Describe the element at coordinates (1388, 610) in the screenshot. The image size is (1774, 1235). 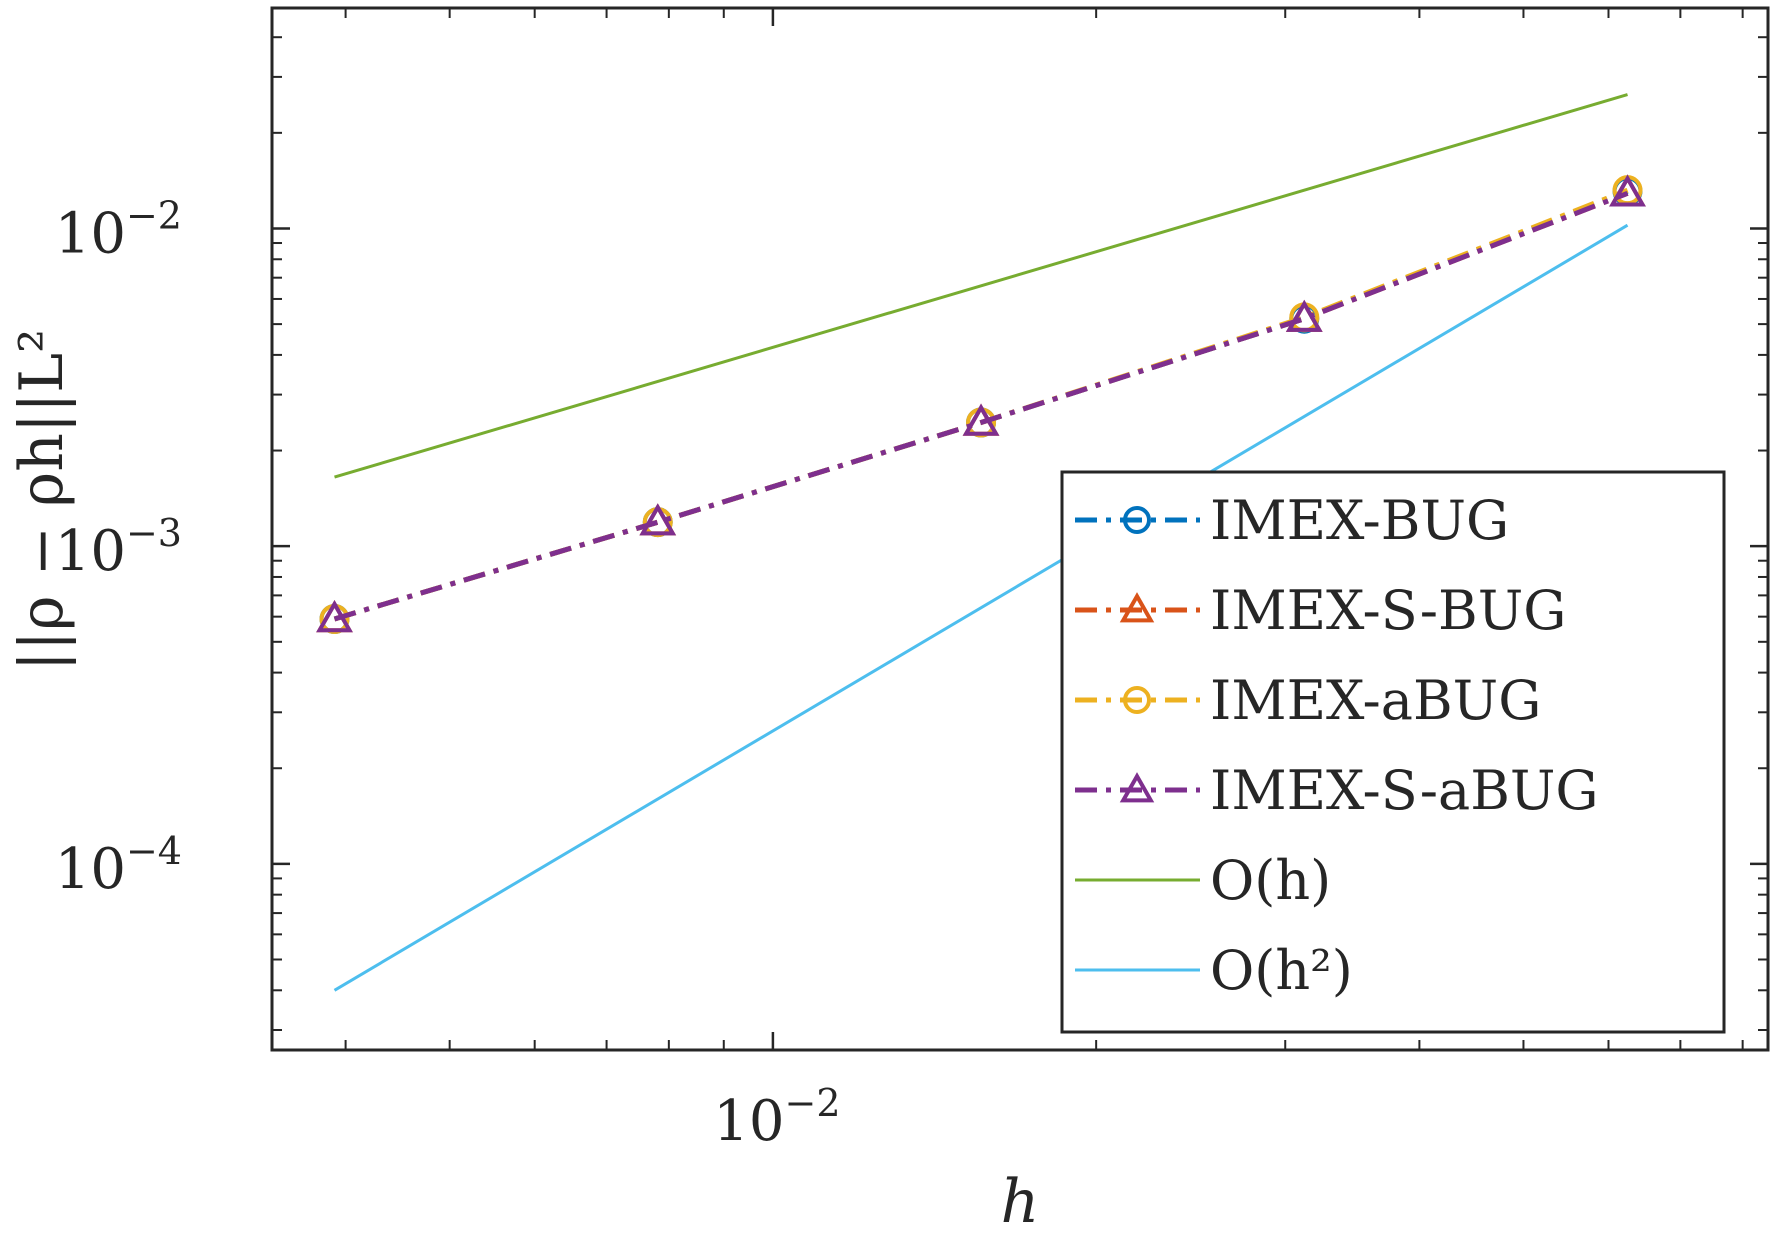
I see `legend-label-imex-s-bug: IMEX-S-BUG` at that location.